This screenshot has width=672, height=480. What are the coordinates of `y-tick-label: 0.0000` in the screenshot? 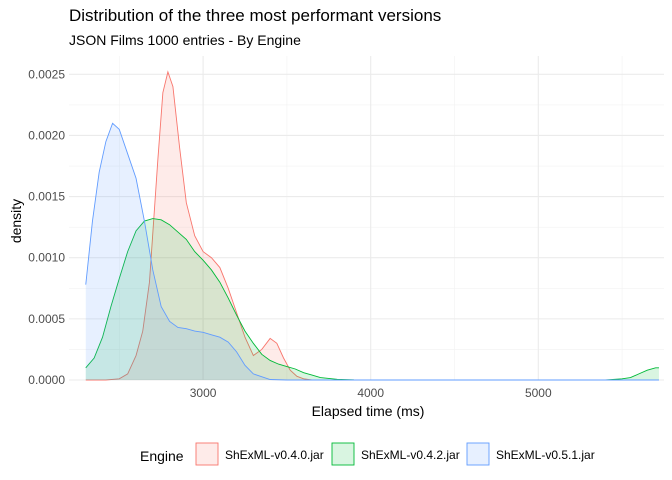 It's located at (46, 380).